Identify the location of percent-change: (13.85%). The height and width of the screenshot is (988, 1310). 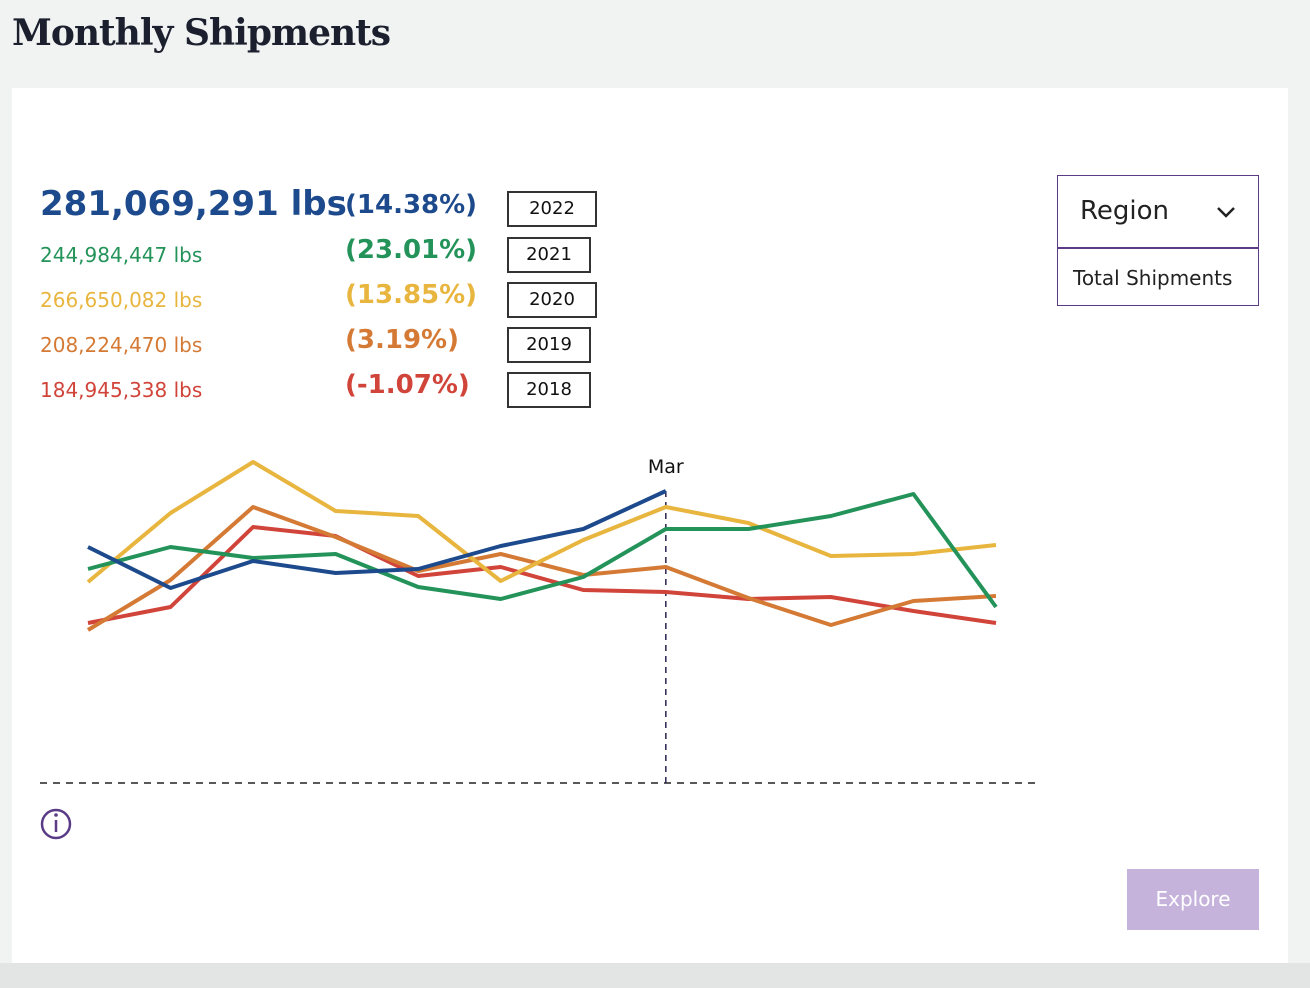
(411, 295).